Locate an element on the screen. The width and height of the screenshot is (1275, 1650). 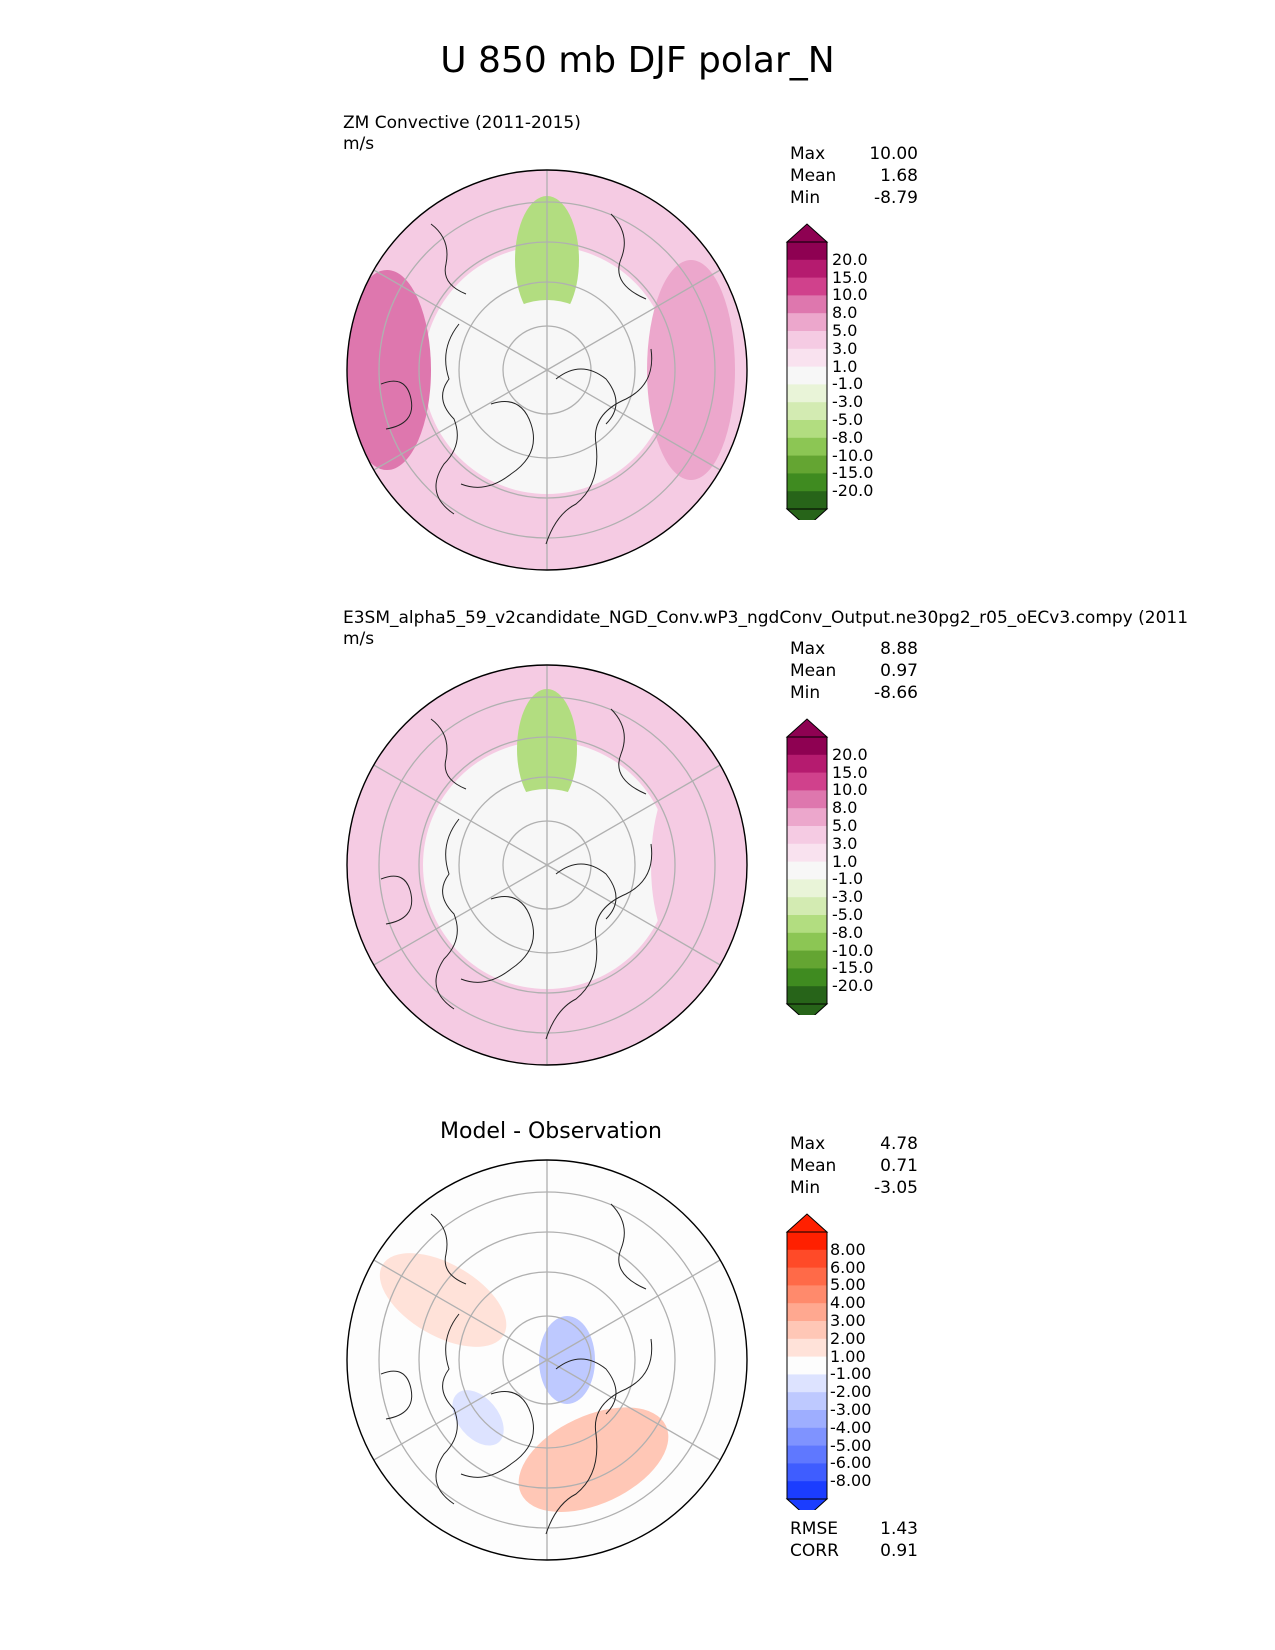
panel2-polar-map is located at coordinates (547, 865).